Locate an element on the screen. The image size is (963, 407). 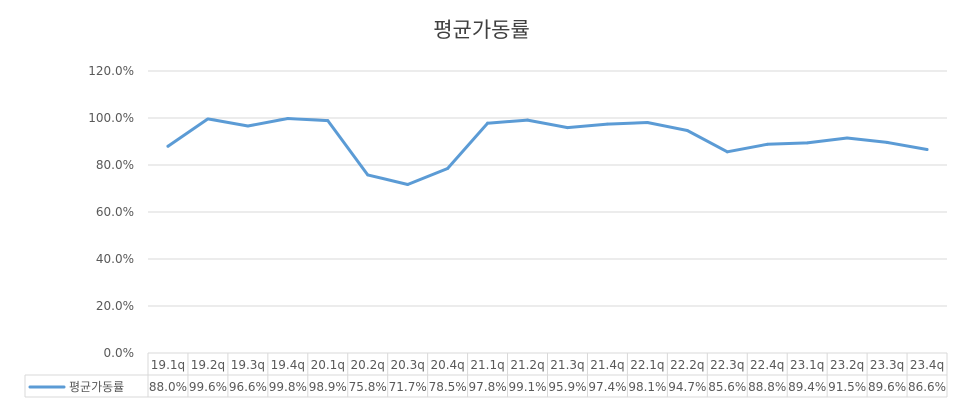
data-label: 95.9% is located at coordinates (567, 387).